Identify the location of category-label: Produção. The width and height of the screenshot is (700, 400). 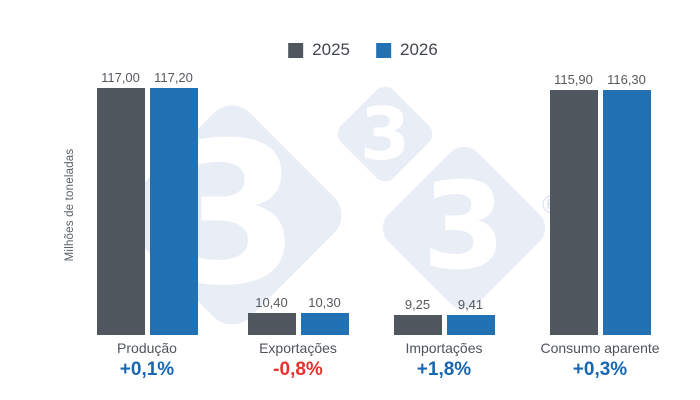
(147, 348).